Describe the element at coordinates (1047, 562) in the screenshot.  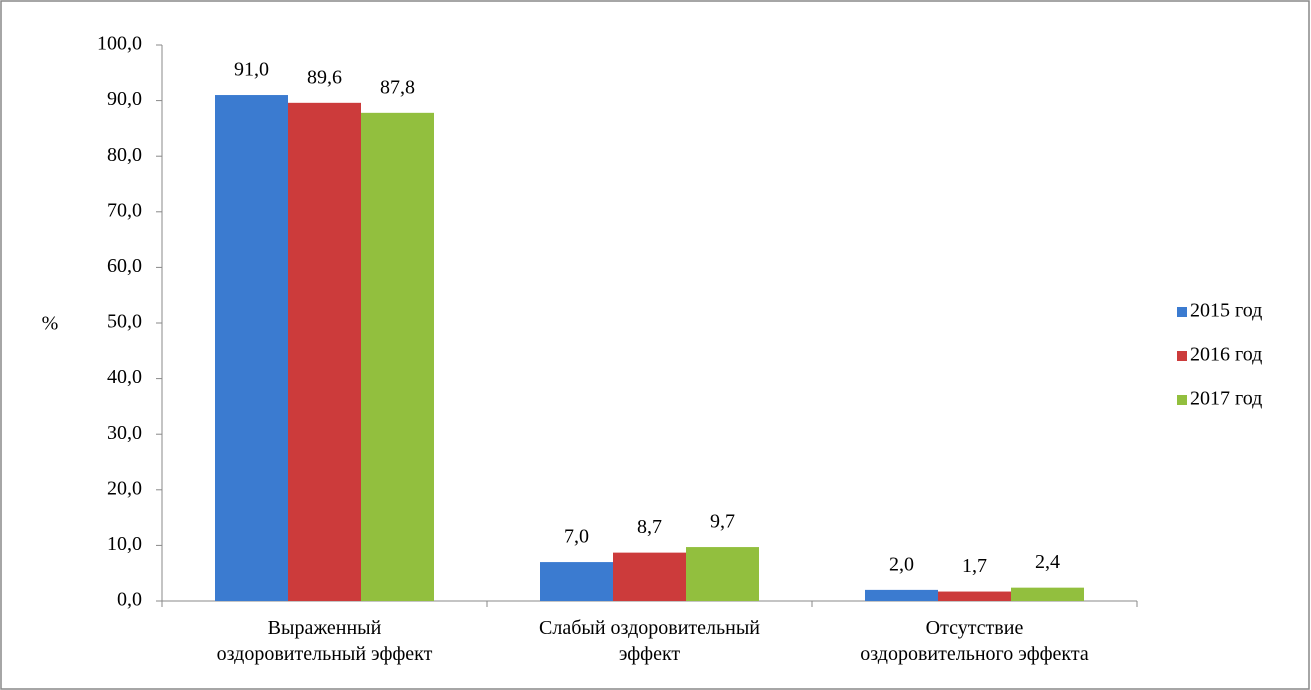
I see `data-label: 2,4` at that location.